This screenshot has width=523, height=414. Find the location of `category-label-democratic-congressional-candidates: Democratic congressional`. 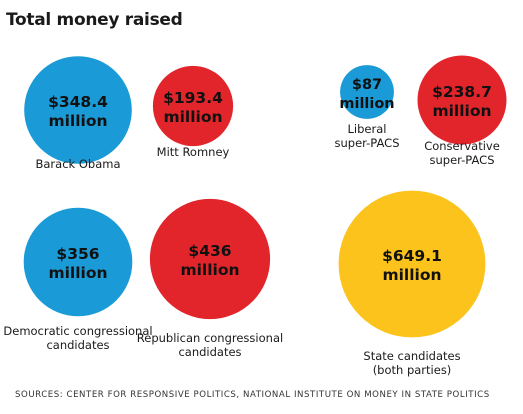

category-label-democratic-congressional-candidates: Democratic congressional is located at coordinates (77, 331).